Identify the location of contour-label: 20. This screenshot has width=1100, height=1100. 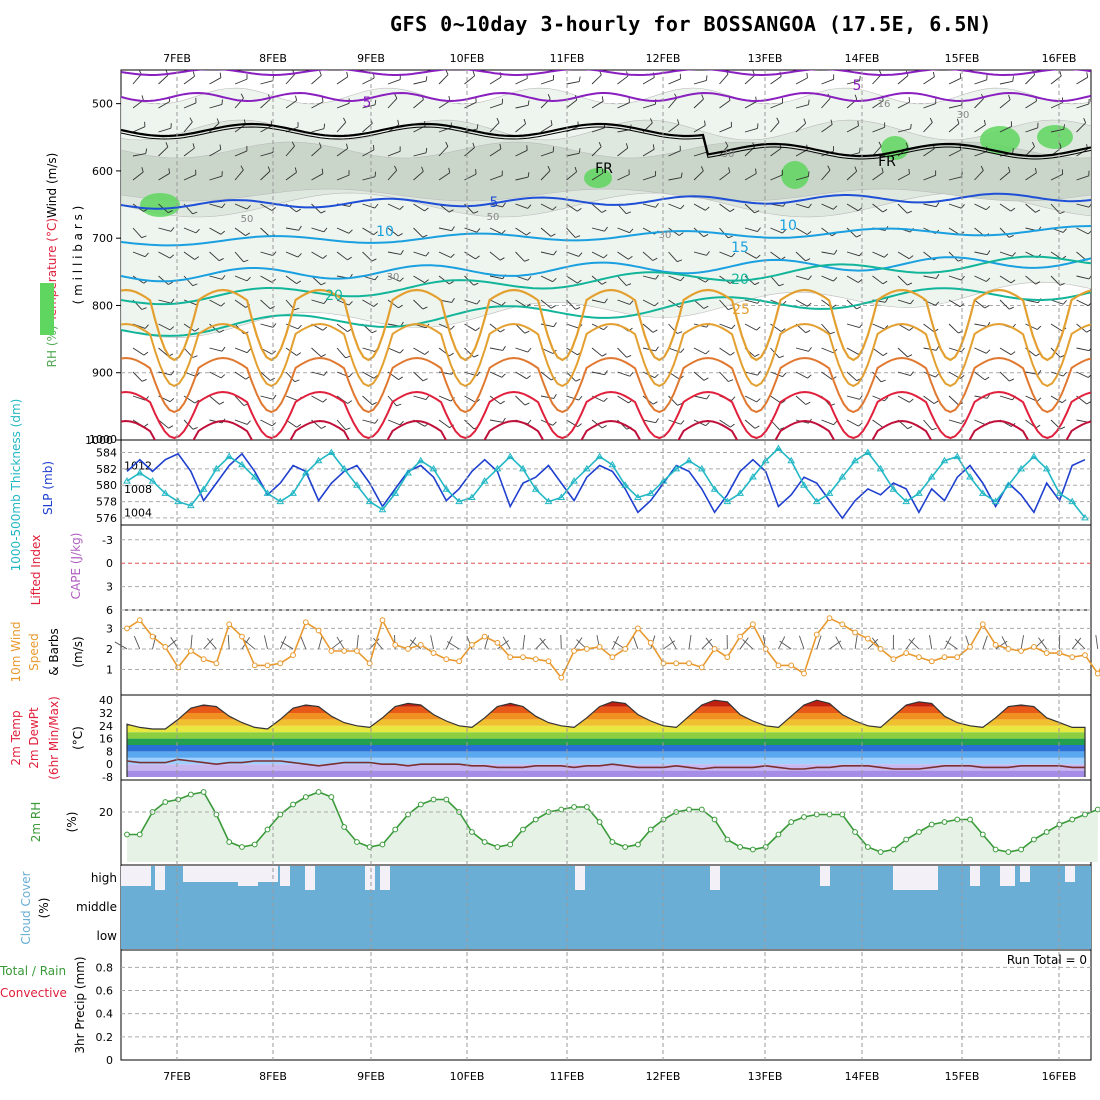
(740, 280).